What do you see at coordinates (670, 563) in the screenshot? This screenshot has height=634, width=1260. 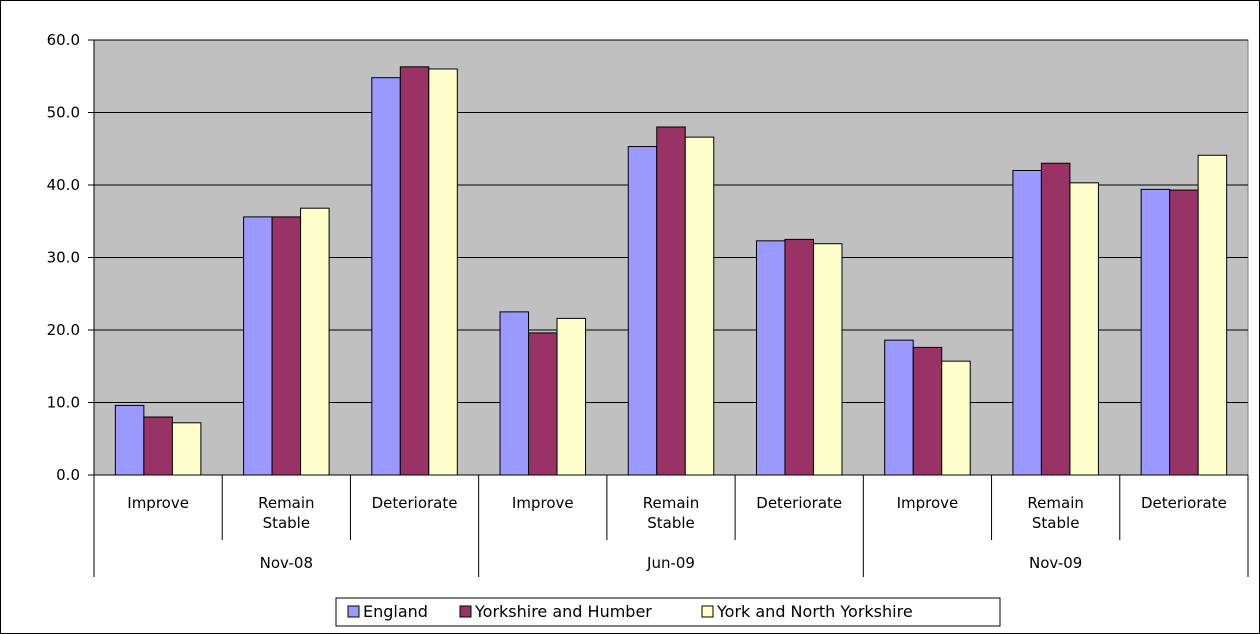 I see `x-group-label: Jun-09` at bounding box center [670, 563].